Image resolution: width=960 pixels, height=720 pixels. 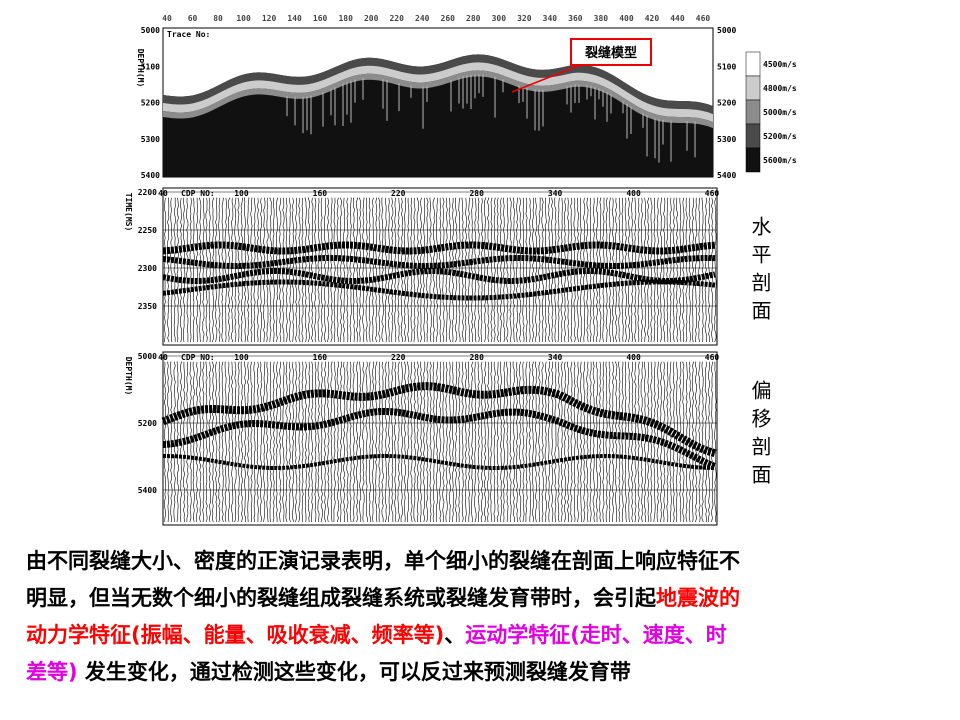 I want to click on left-tick: 2350, so click(x=147, y=306).